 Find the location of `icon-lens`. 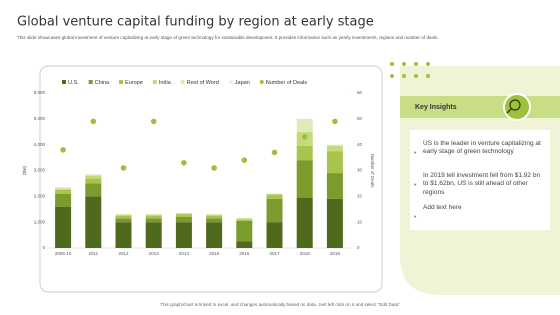

icon-lens is located at coordinates (515, 105).